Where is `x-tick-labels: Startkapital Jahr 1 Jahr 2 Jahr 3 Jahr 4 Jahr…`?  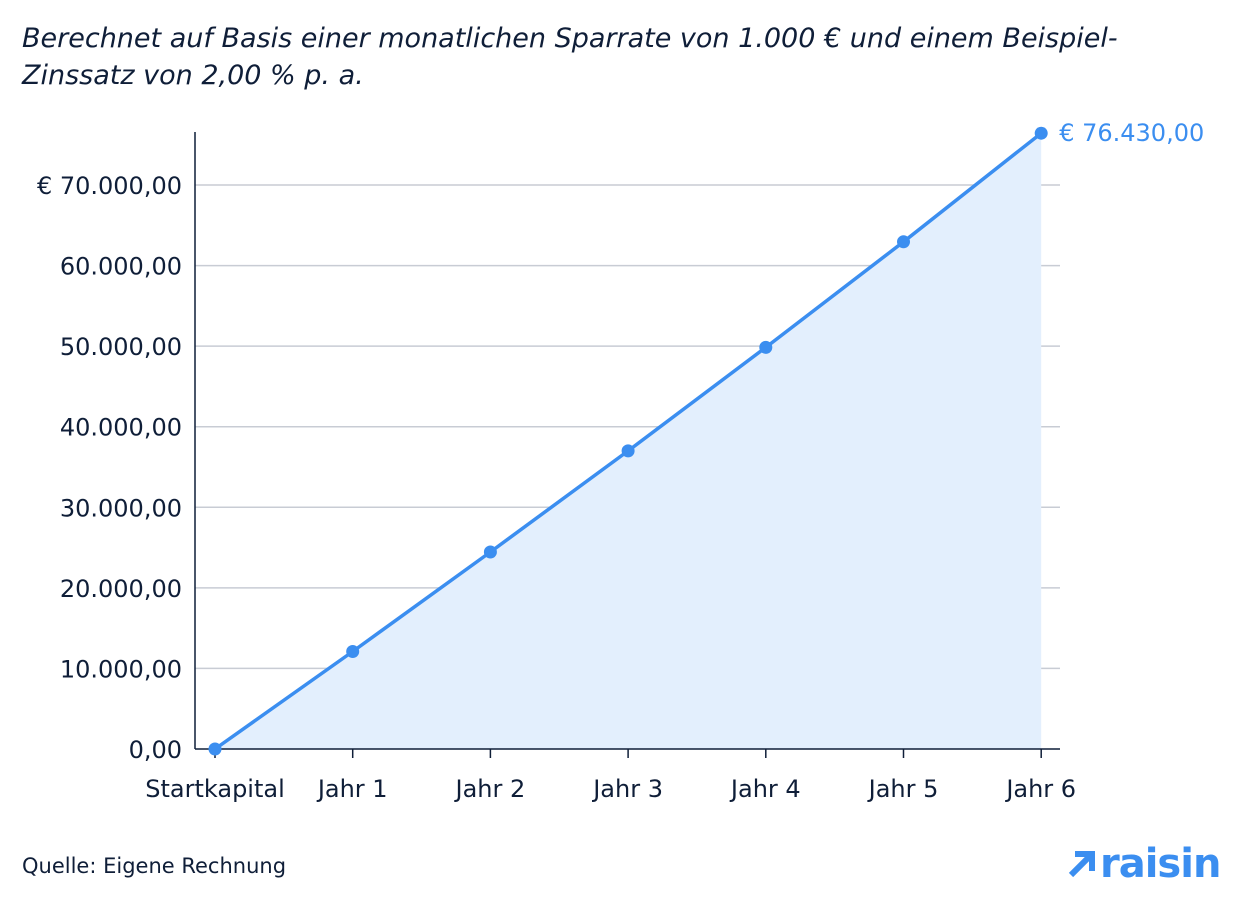
x-tick-labels: Startkapital Jahr 1 Jahr 2 Jahr 3 Jahr 4 Jahr… is located at coordinates (610, 776).